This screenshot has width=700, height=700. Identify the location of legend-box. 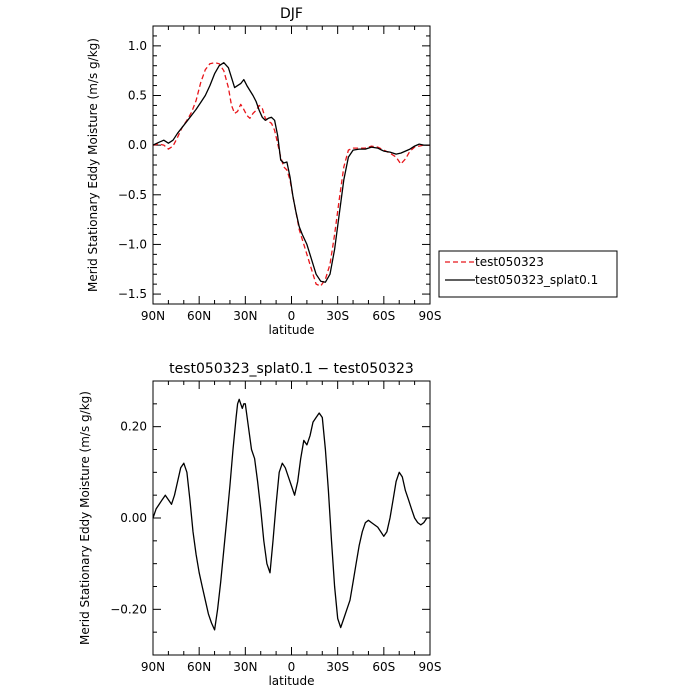
(528, 274).